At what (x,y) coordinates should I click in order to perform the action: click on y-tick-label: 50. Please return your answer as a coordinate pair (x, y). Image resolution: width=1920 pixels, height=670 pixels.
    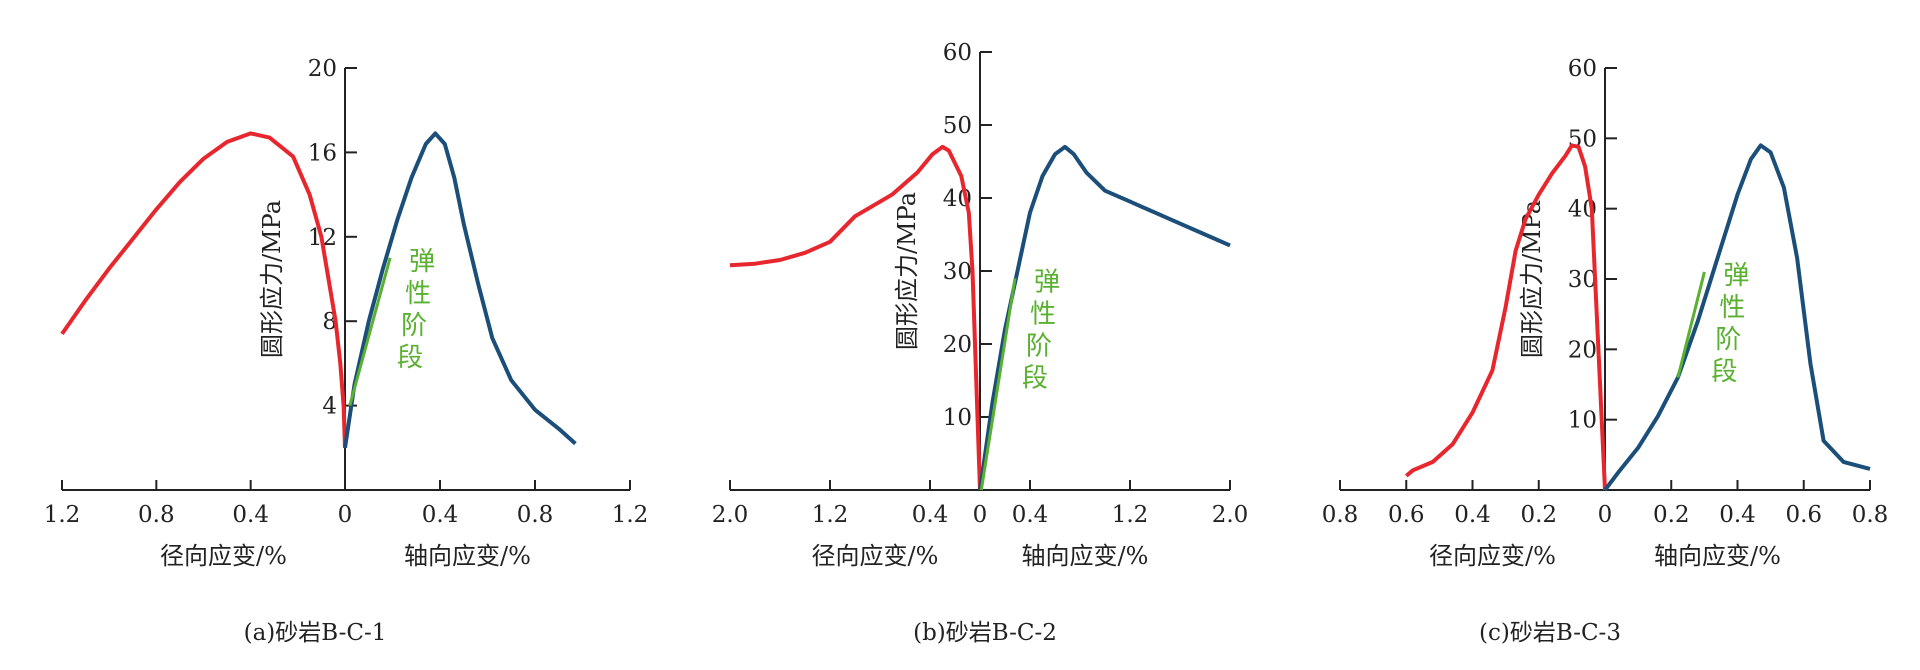
    Looking at the image, I should click on (957, 126).